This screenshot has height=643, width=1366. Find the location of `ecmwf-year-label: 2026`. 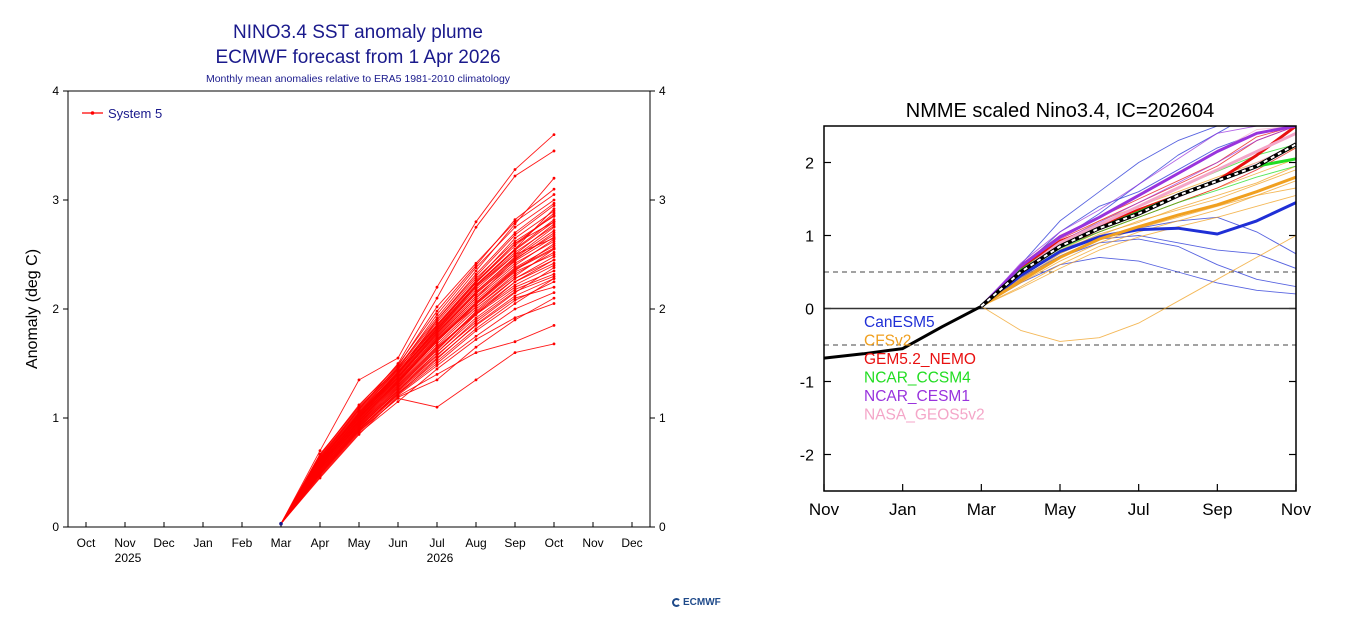

ecmwf-year-label: 2026 is located at coordinates (440, 558).